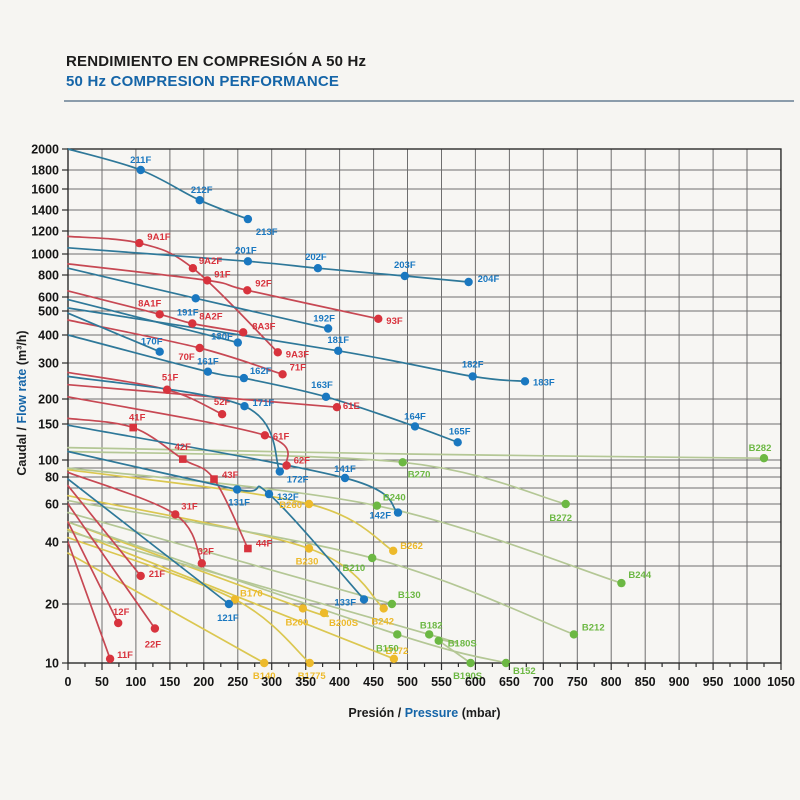 Image resolution: width=800 pixels, height=800 pixels. What do you see at coordinates (192, 323) in the screenshot?
I see `dot-8A2F` at bounding box center [192, 323].